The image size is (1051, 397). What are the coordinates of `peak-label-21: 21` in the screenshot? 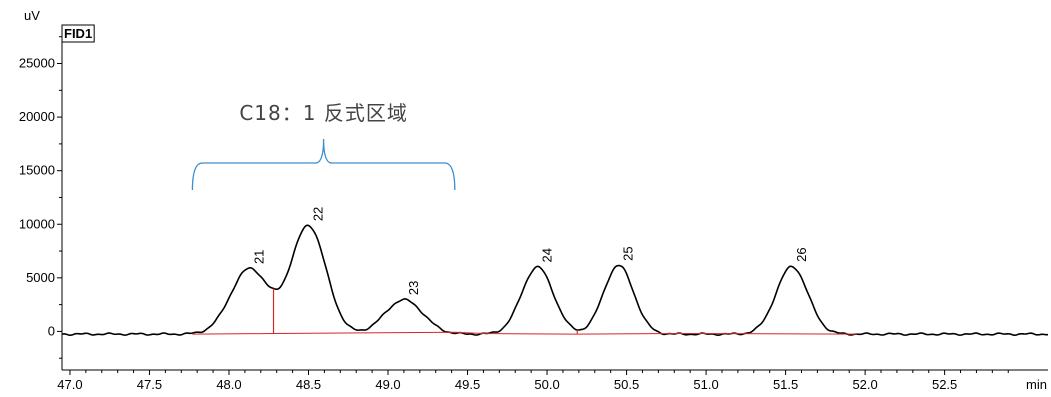 It's located at (259, 257).